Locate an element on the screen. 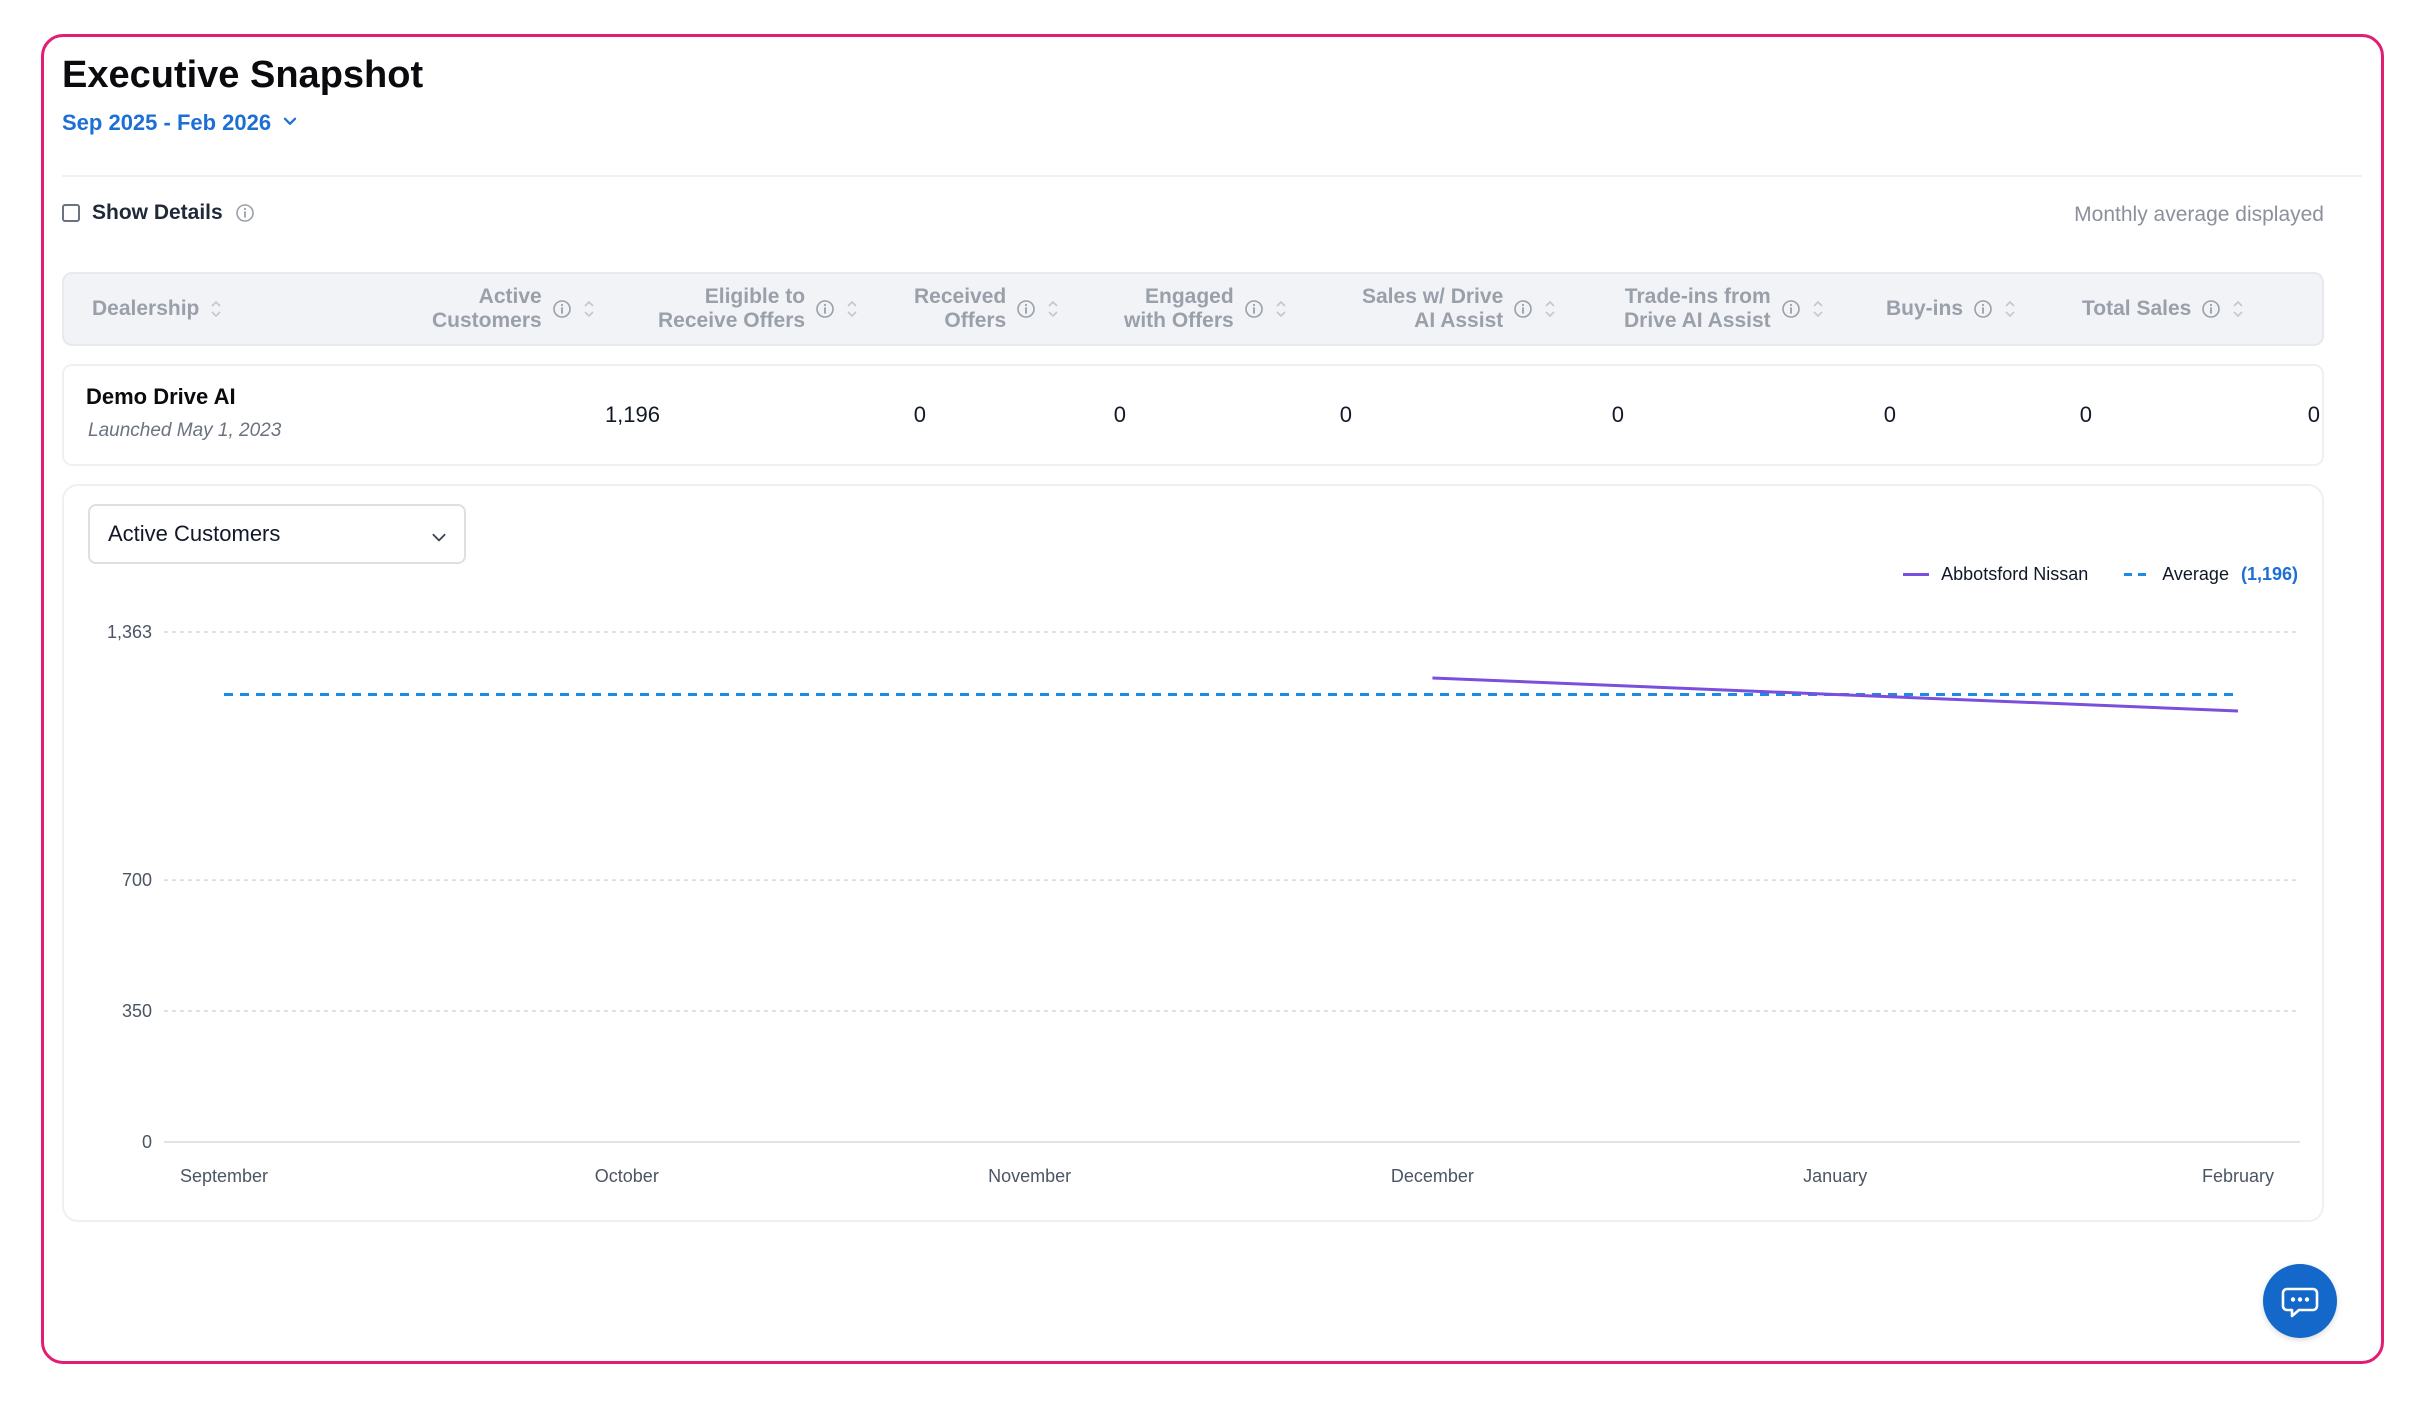 This screenshot has width=2410, height=1420. y-tick-label: 700 is located at coordinates (137, 880).